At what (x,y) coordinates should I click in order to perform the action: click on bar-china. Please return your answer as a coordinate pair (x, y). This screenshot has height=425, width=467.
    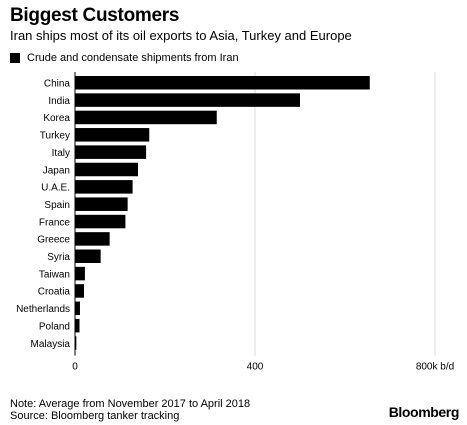
    Looking at the image, I should click on (222, 83).